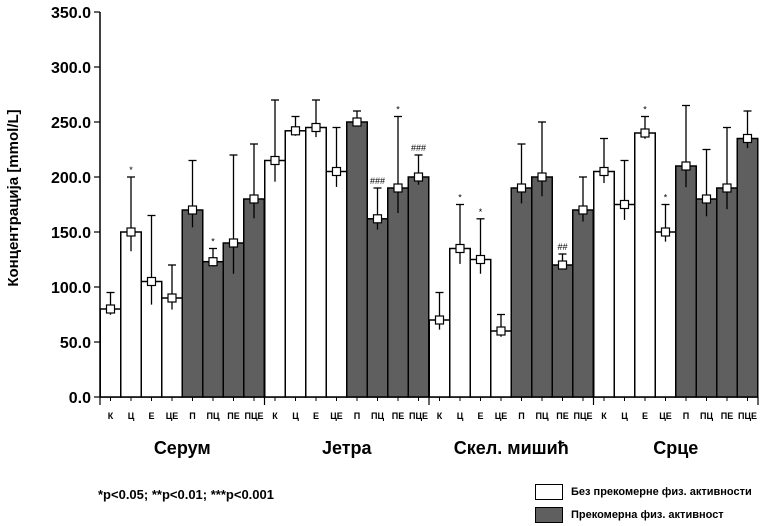 This screenshot has width=768, height=526. What do you see at coordinates (75, 343) in the screenshot?
I see `y-tick-label: 50.0` at bounding box center [75, 343].